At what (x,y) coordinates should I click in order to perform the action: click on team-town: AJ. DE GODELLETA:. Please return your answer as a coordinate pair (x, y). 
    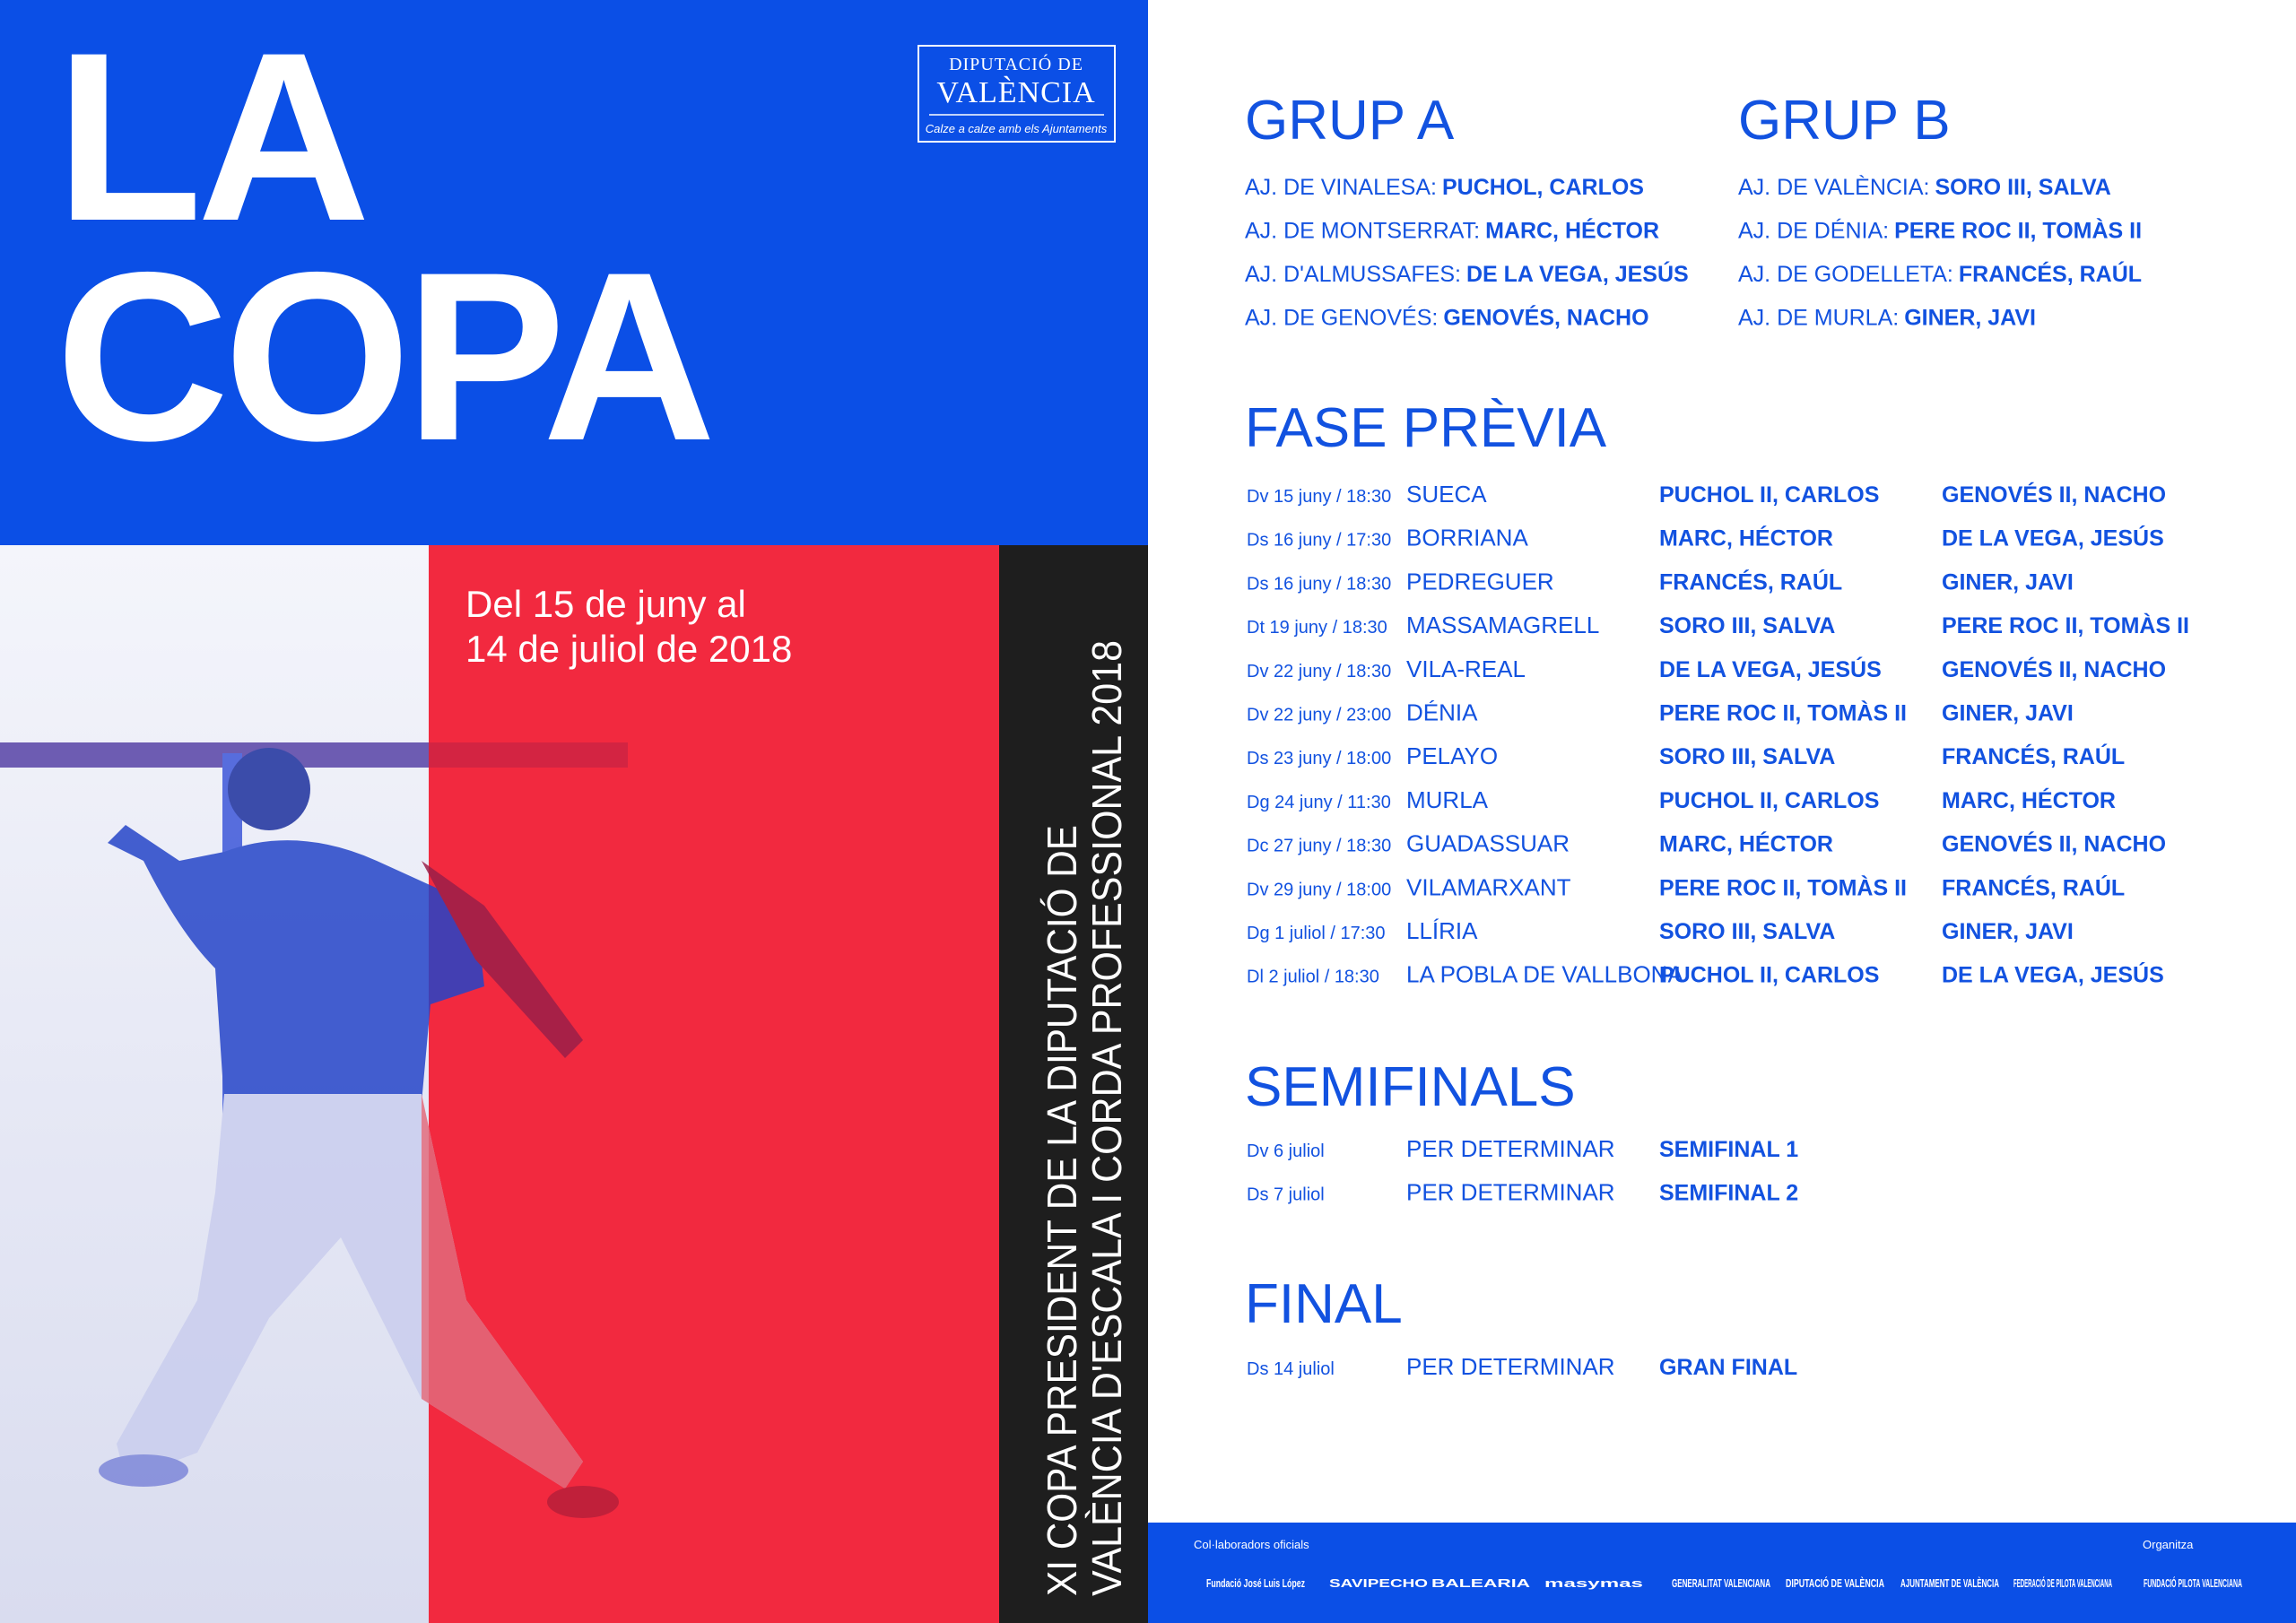
    Looking at the image, I should click on (1845, 274).